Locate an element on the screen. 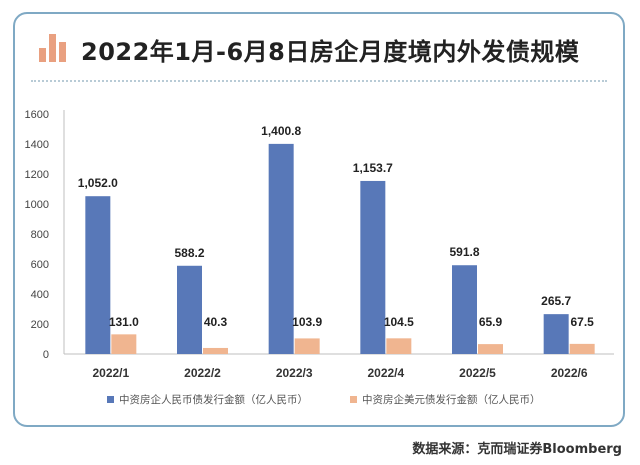 The image size is (640, 465). source-note: 数据来源：克而瑞证券Bloomberg is located at coordinates (517, 449).